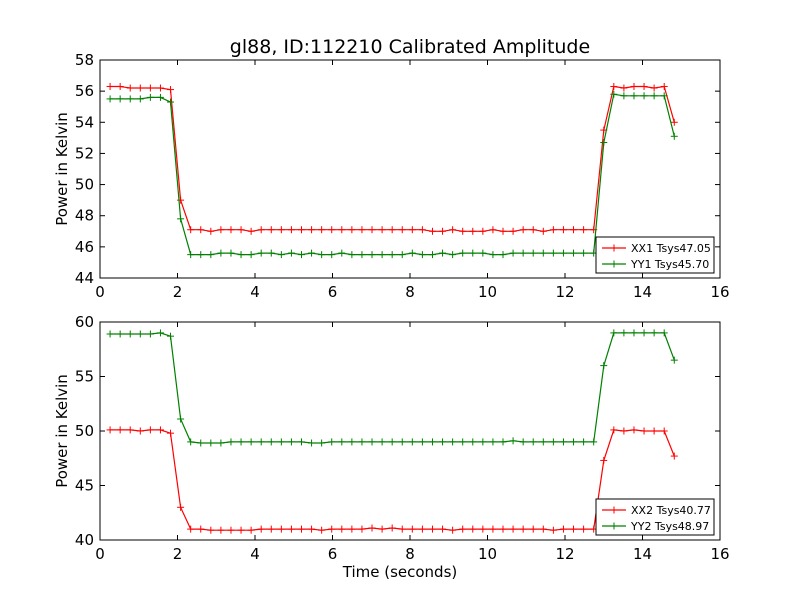 The image size is (800, 600). What do you see at coordinates (100, 292) in the screenshot?
I see `x-tick-label: 0` at bounding box center [100, 292].